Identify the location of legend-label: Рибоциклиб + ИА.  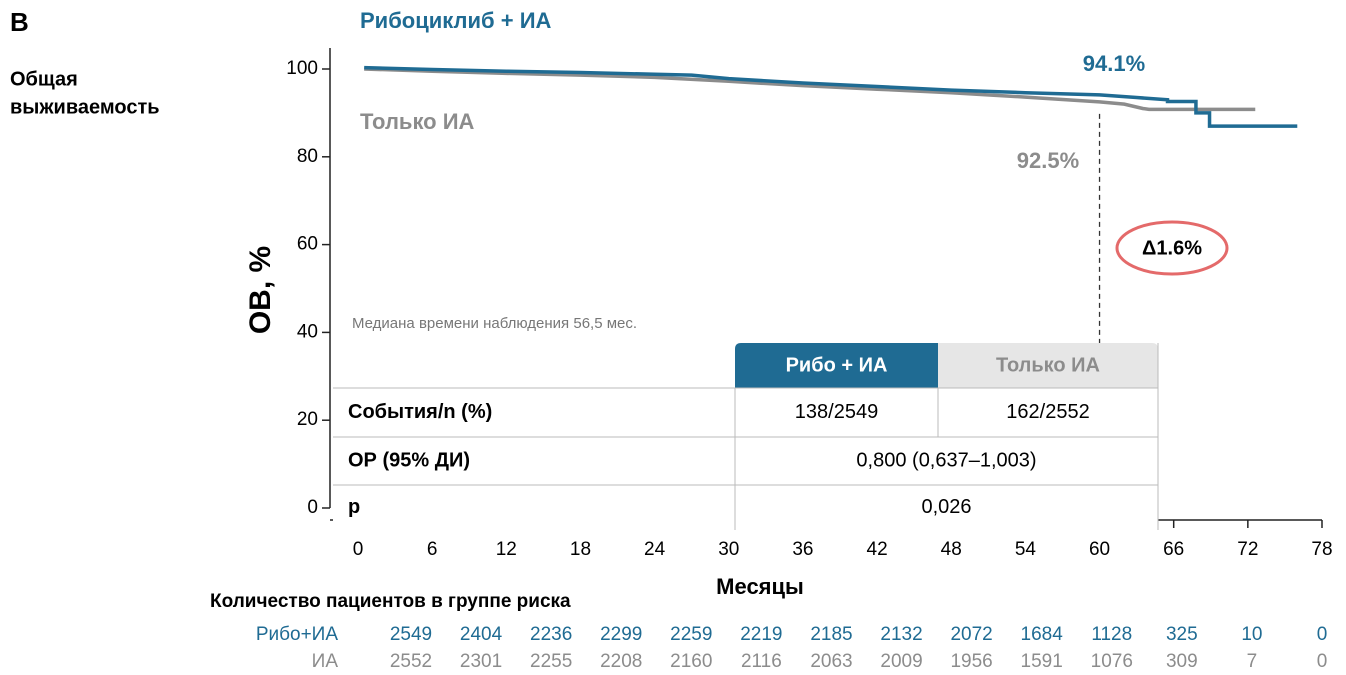
(456, 20).